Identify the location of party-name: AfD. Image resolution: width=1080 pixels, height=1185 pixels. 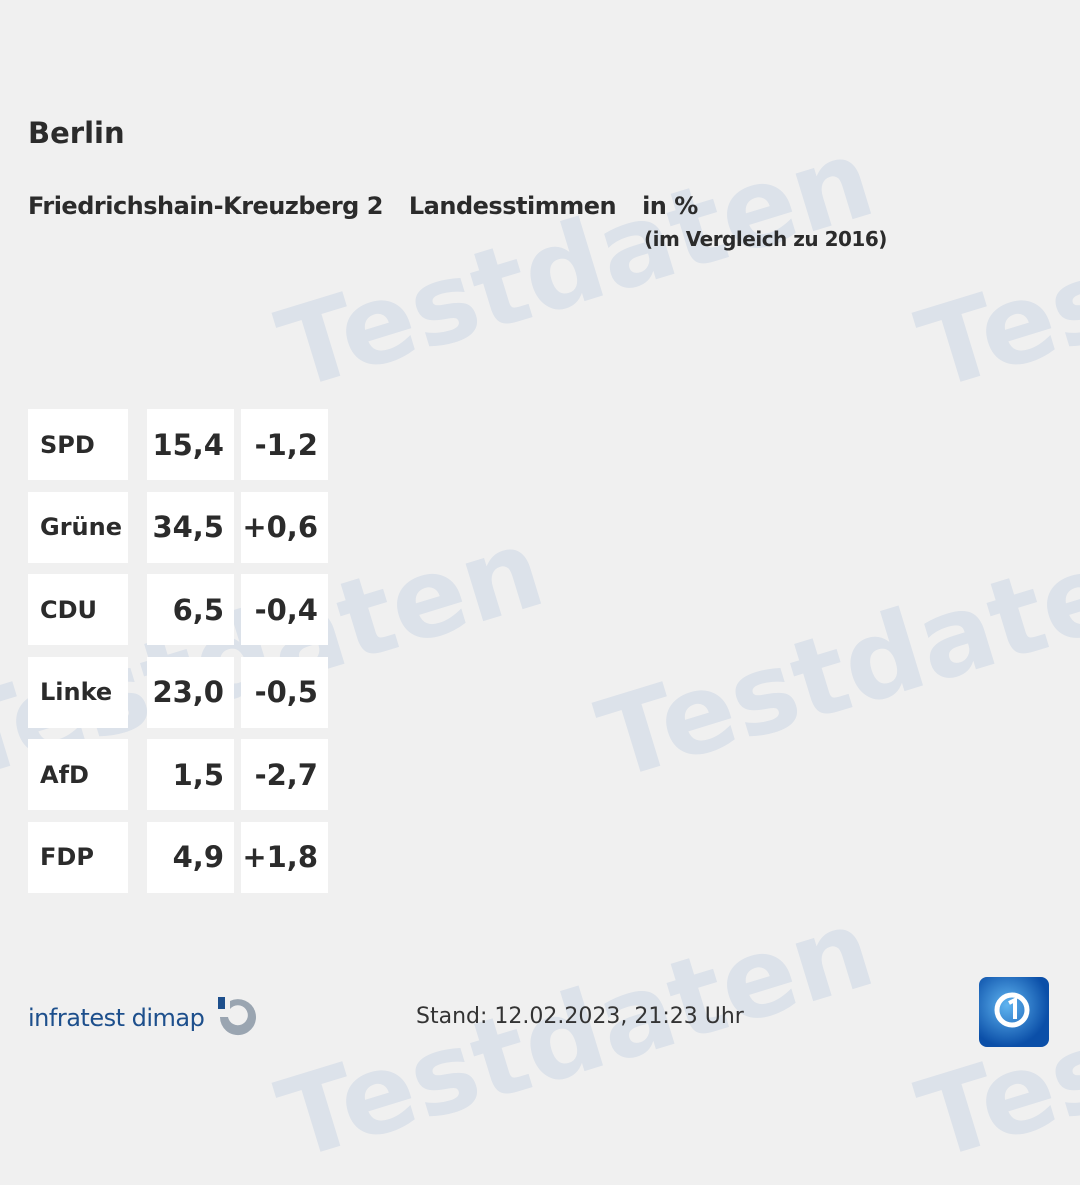
(78, 774).